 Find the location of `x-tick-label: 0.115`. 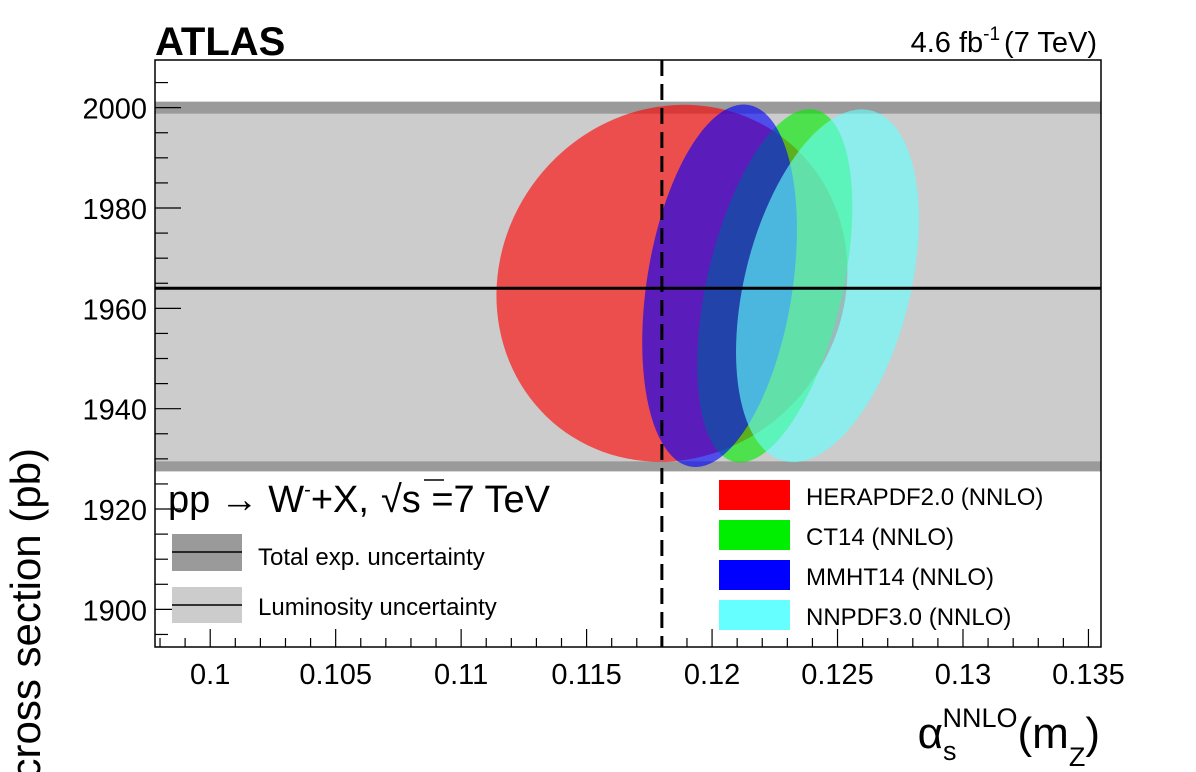

x-tick-label: 0.115 is located at coordinates (586, 675).